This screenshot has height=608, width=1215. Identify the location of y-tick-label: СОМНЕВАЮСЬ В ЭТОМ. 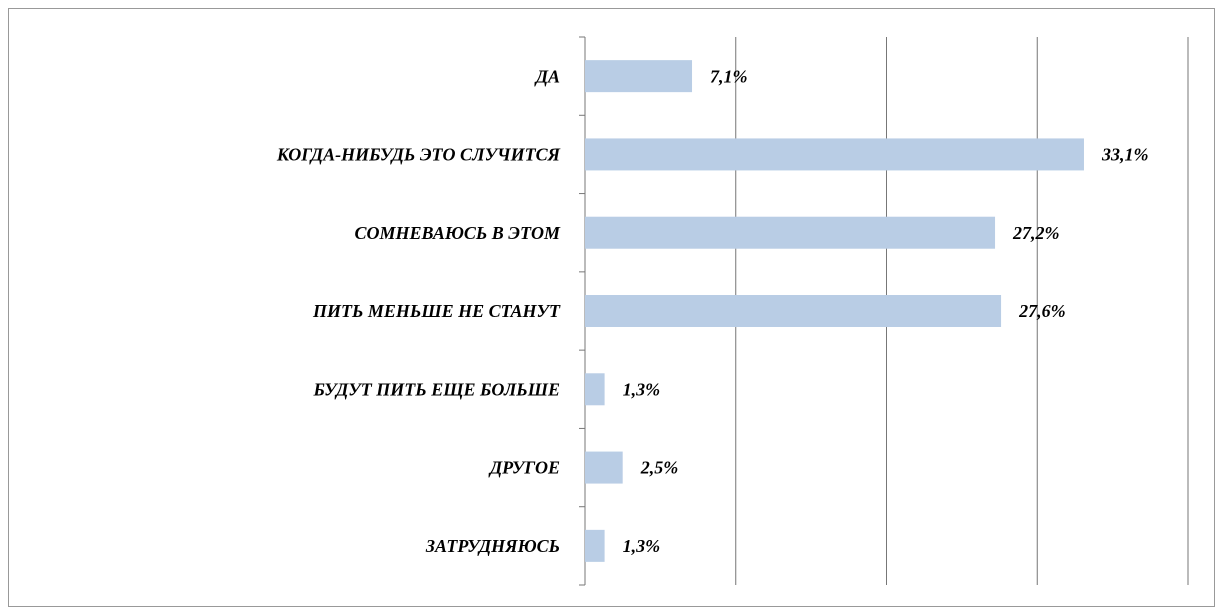
(458, 233).